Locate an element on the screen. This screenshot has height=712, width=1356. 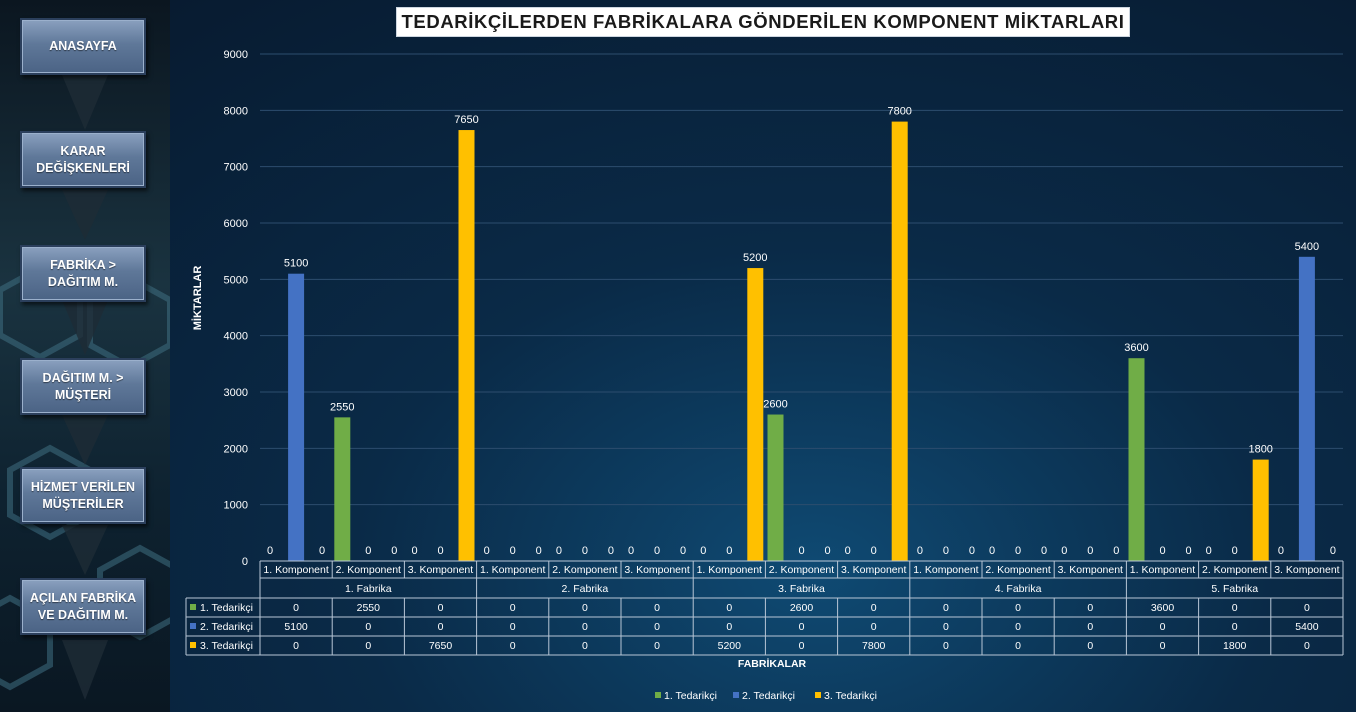
x-group-label: 1. Fabrika is located at coordinates (368, 589).